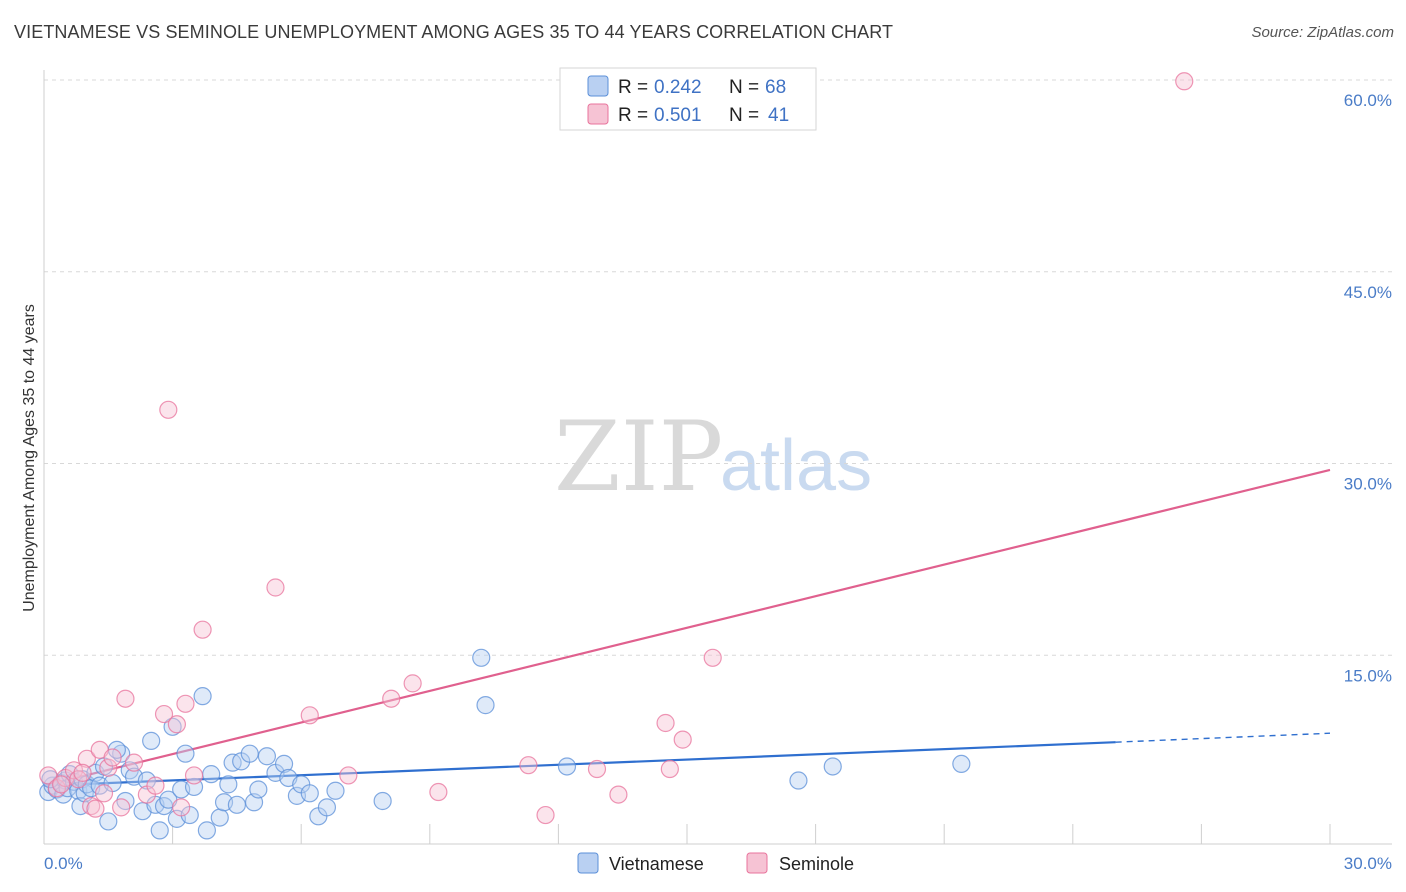 The width and height of the screenshot is (1406, 892). I want to click on y-tick-label: 45.0%, so click(1368, 292).